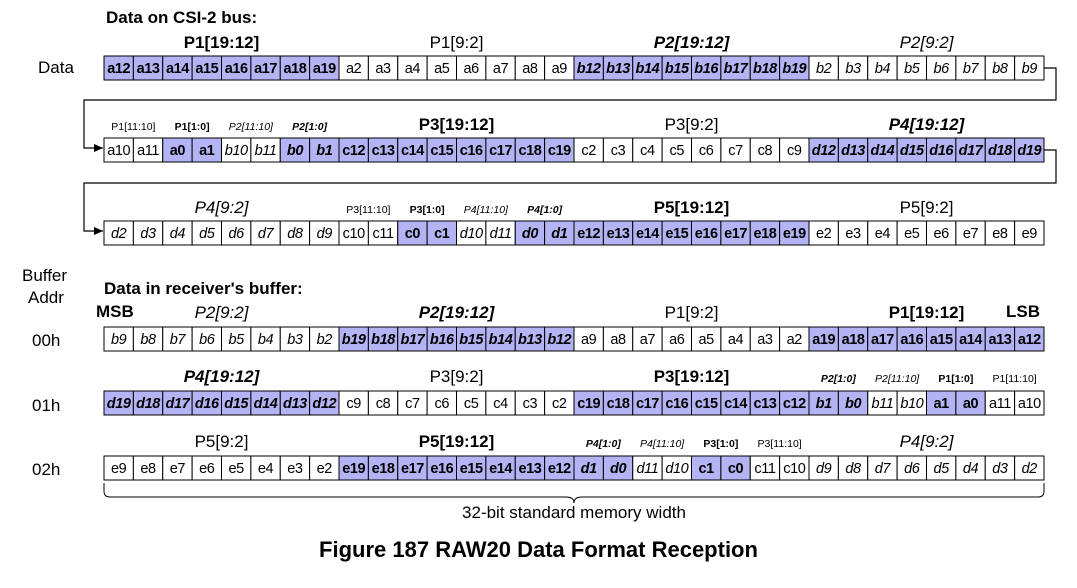 The image size is (1077, 588). Describe the element at coordinates (383, 404) in the screenshot. I see `buffer-row-01h-cell: c8` at that location.